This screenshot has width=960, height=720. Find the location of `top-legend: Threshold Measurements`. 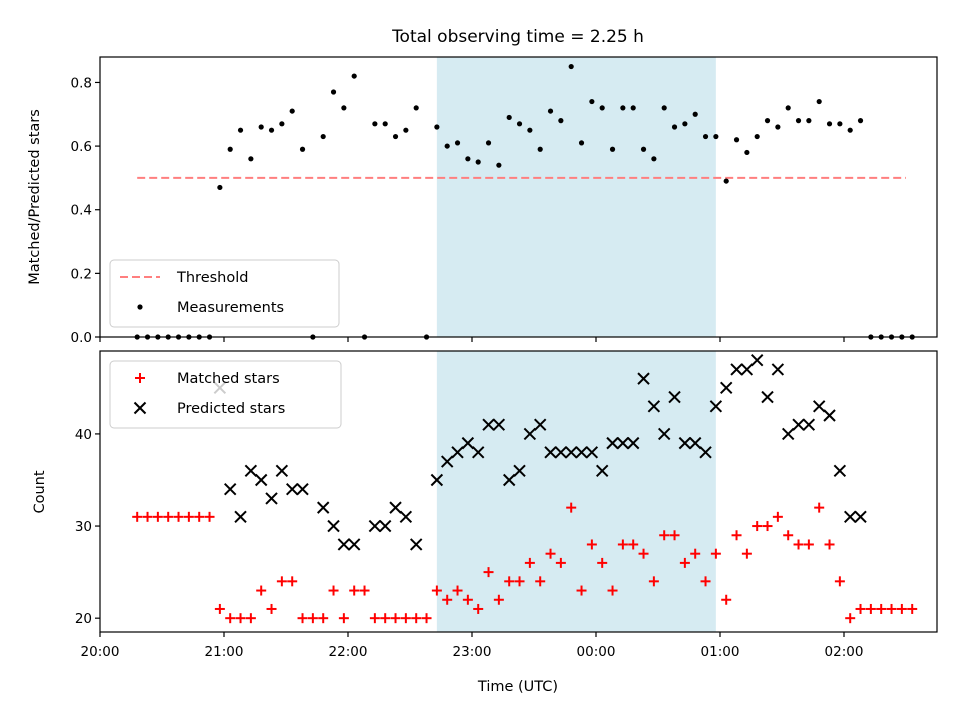

top-legend: Threshold Measurements is located at coordinates (224, 293).